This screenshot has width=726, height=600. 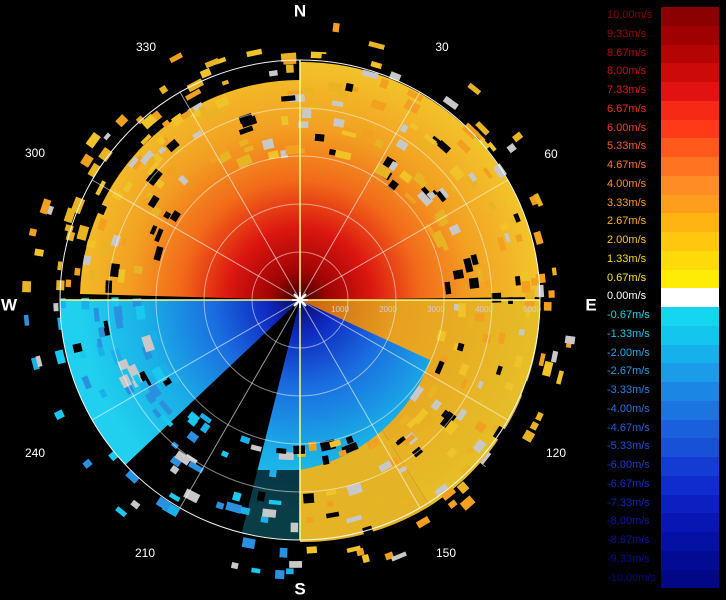 I want to click on legend-label: 0.67m/s, so click(x=627, y=277).